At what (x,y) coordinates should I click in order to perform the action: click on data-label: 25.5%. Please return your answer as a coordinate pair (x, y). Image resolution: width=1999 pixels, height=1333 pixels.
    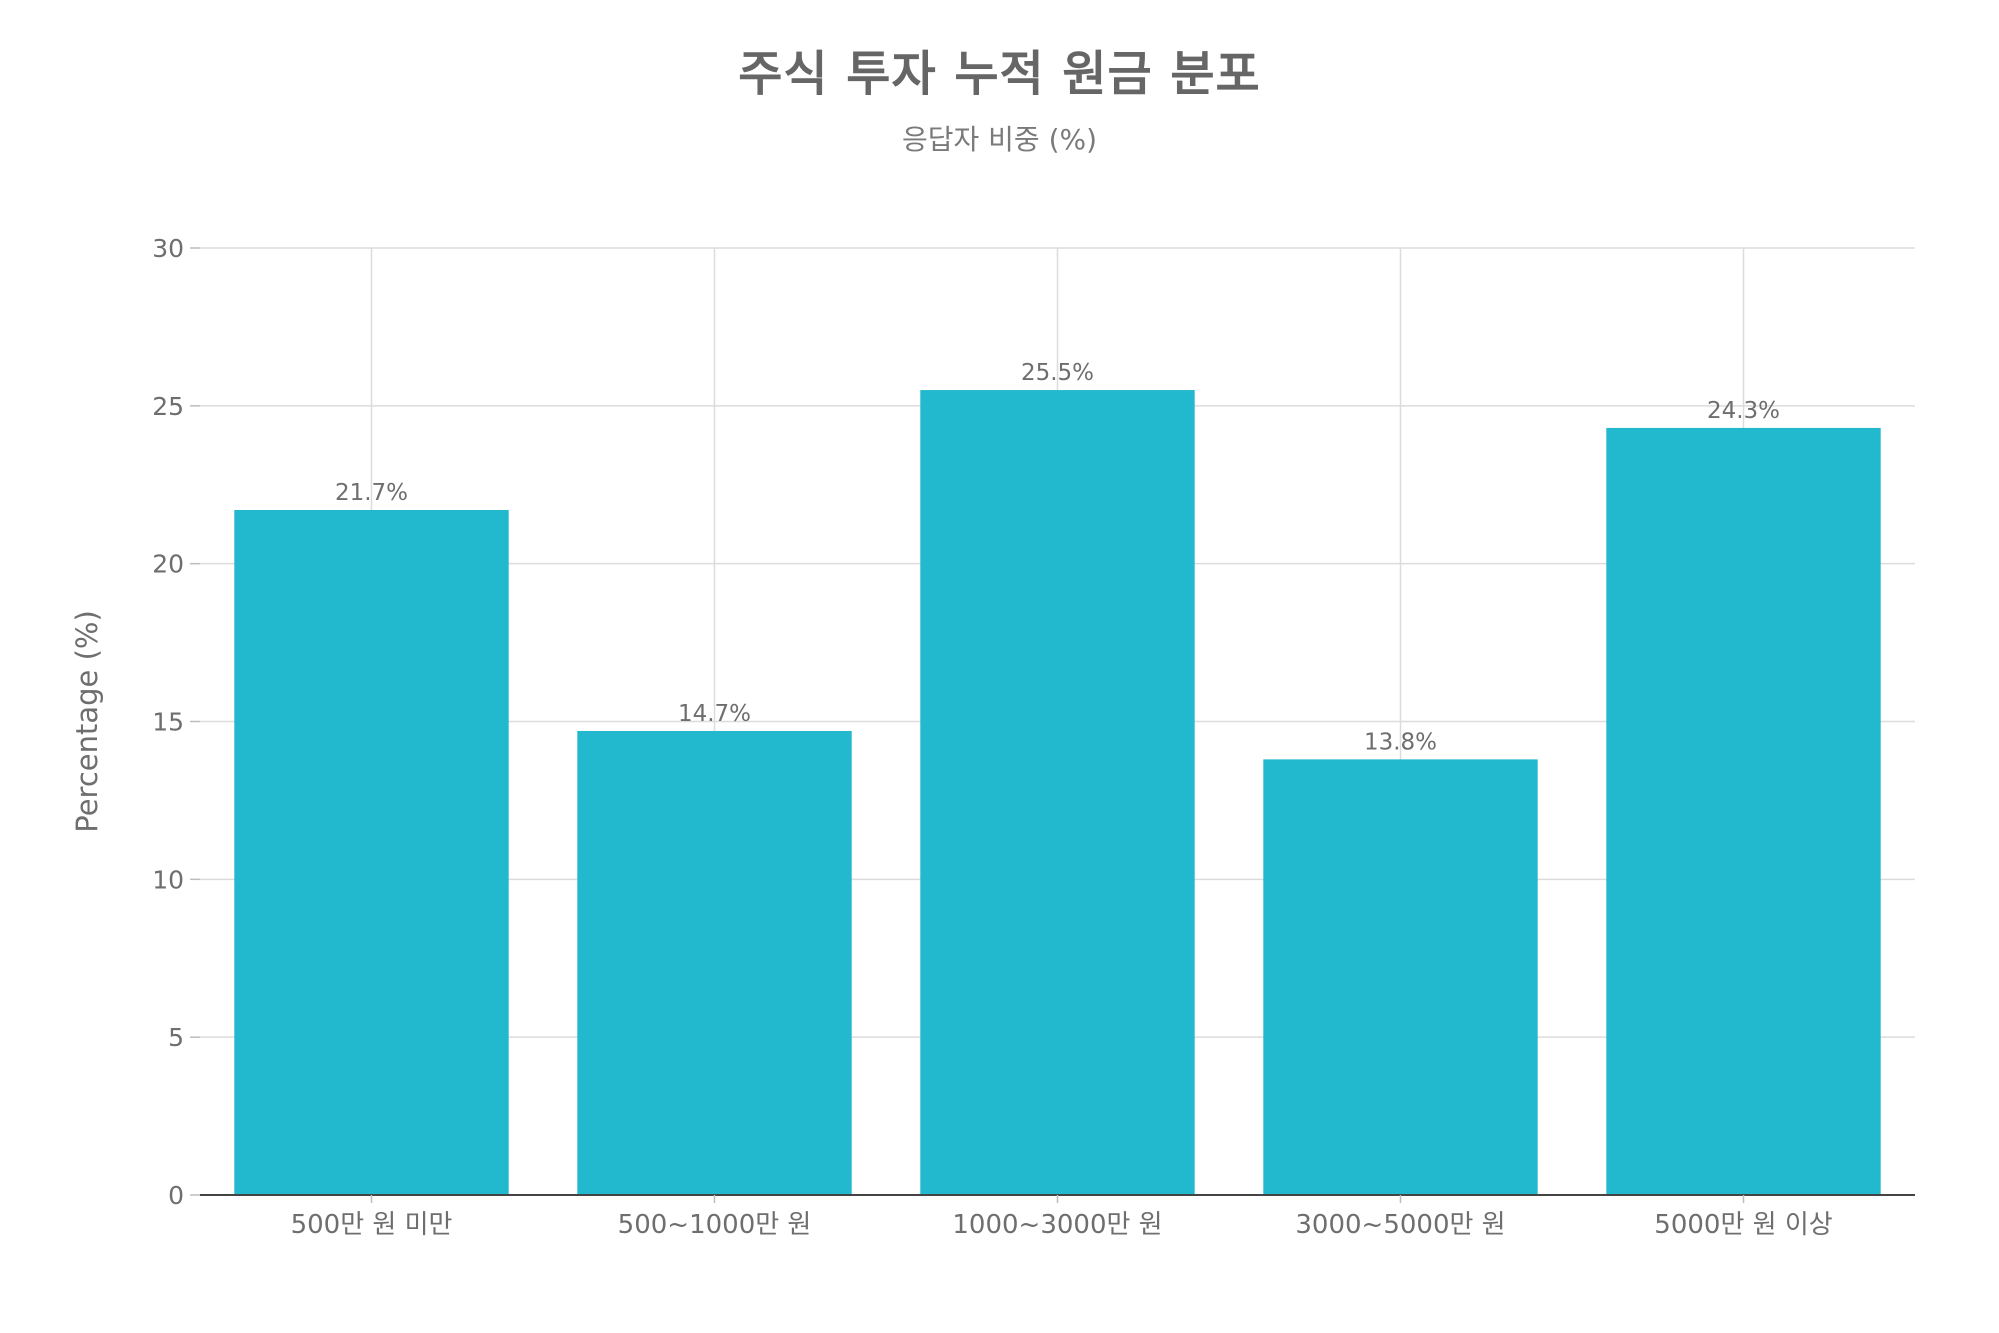
    Looking at the image, I should click on (1057, 373).